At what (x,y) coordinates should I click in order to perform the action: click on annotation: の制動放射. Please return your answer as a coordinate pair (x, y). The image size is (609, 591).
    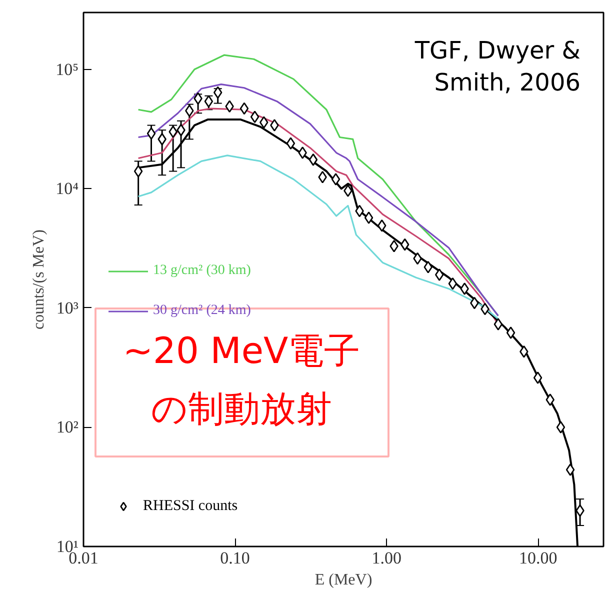
    Looking at the image, I should click on (241, 409).